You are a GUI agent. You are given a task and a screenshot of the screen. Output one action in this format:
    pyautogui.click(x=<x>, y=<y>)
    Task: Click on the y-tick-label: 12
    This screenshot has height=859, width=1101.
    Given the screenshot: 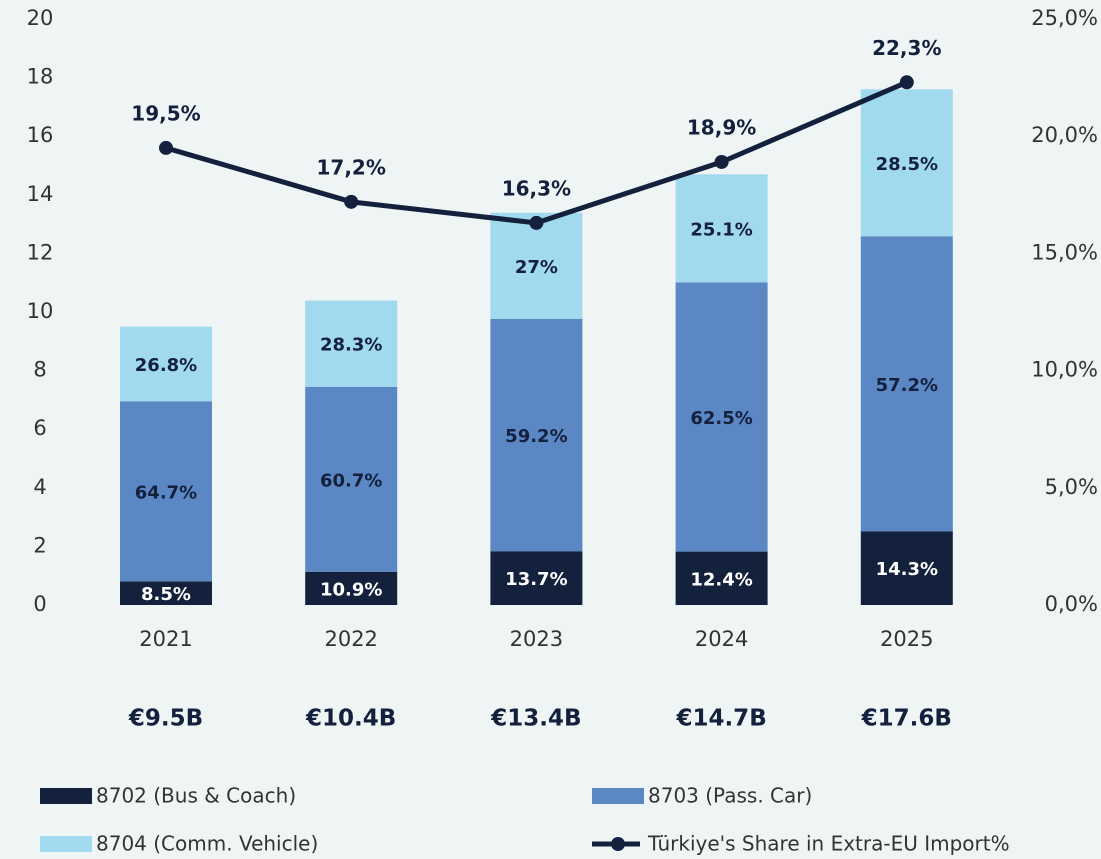 What is the action you would take?
    pyautogui.click(x=40, y=252)
    